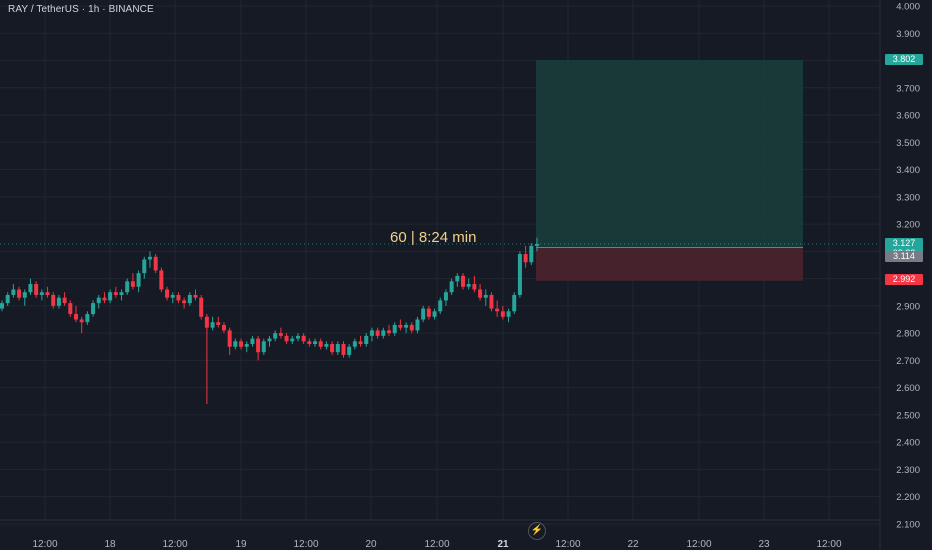  Describe the element at coordinates (904, 279) in the screenshot. I see `stop-price-tag: 2.992` at that location.